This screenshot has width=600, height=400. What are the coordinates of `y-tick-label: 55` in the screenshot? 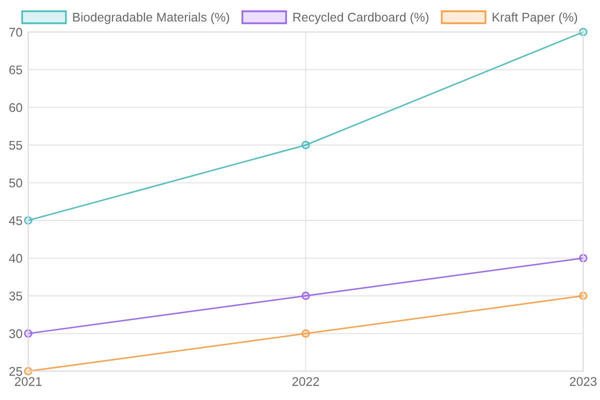 It's located at (15, 145).